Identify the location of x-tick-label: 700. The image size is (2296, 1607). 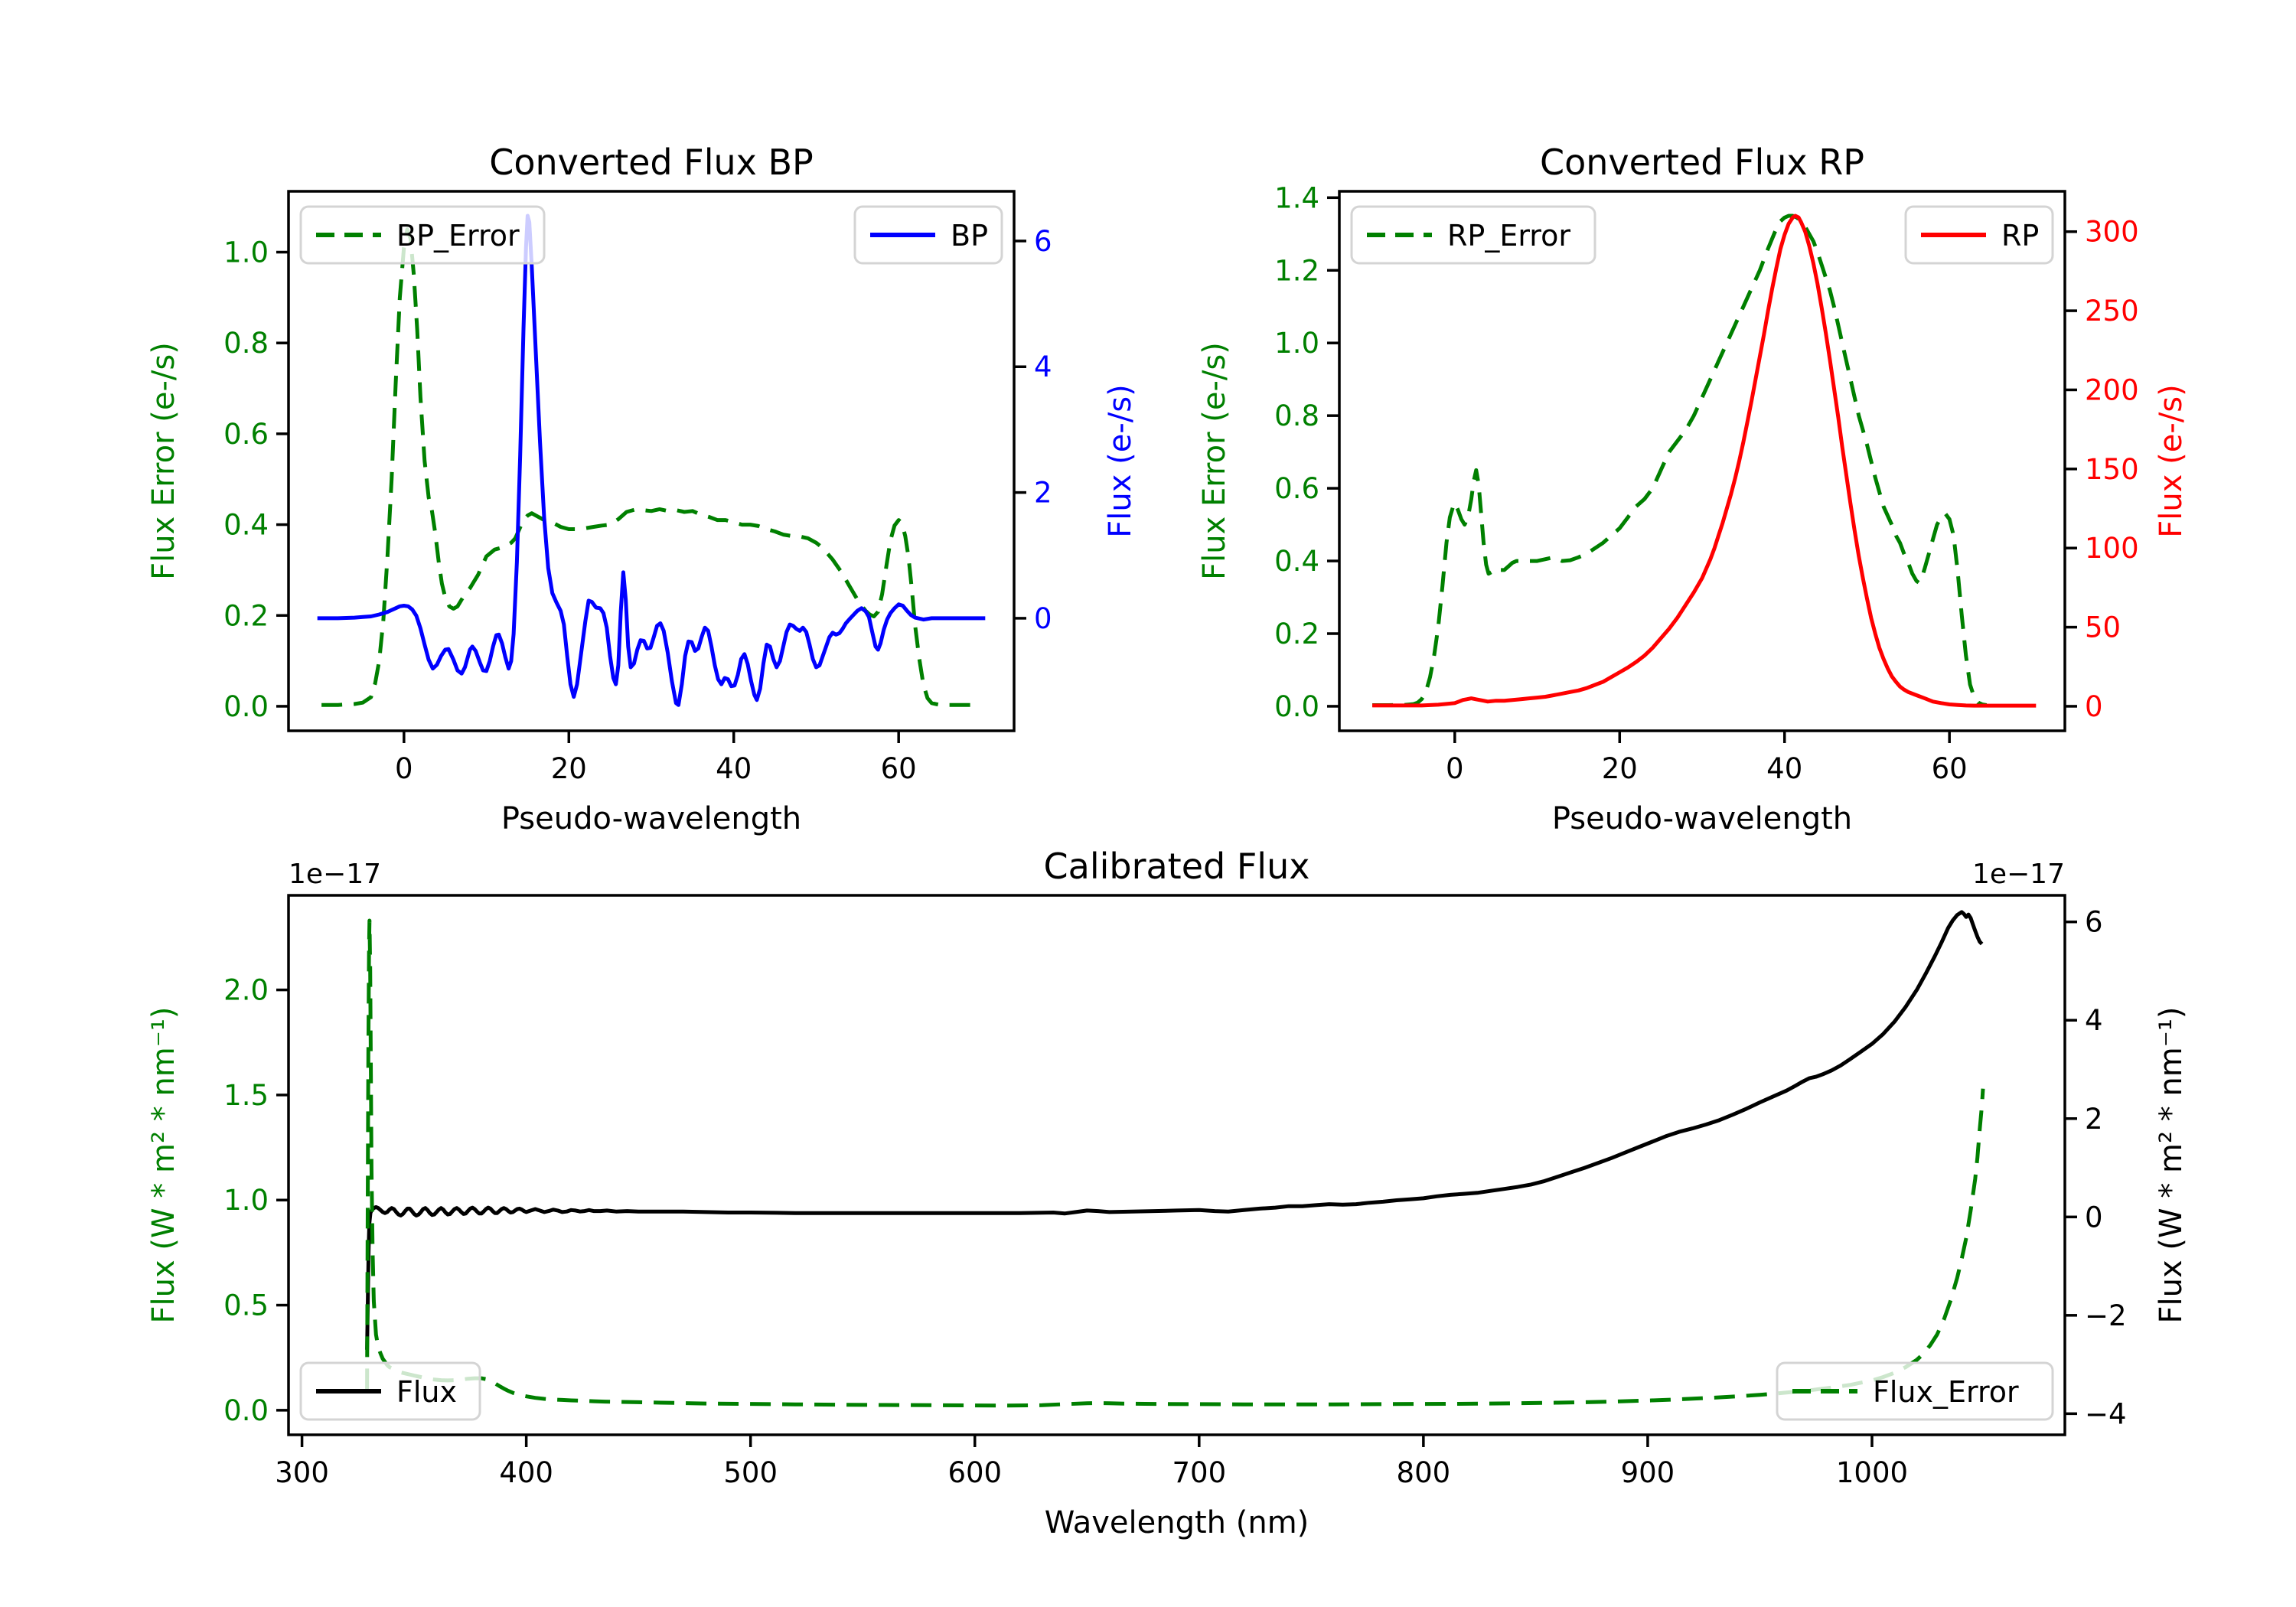
(1199, 1473).